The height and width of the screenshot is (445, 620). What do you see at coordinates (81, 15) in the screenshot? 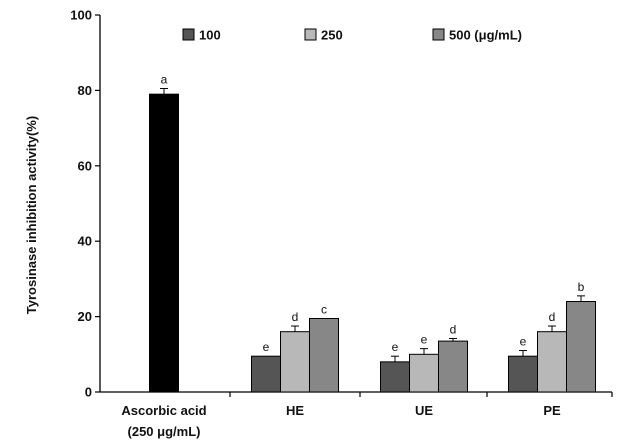
I see `y-tick-label: 100` at bounding box center [81, 15].